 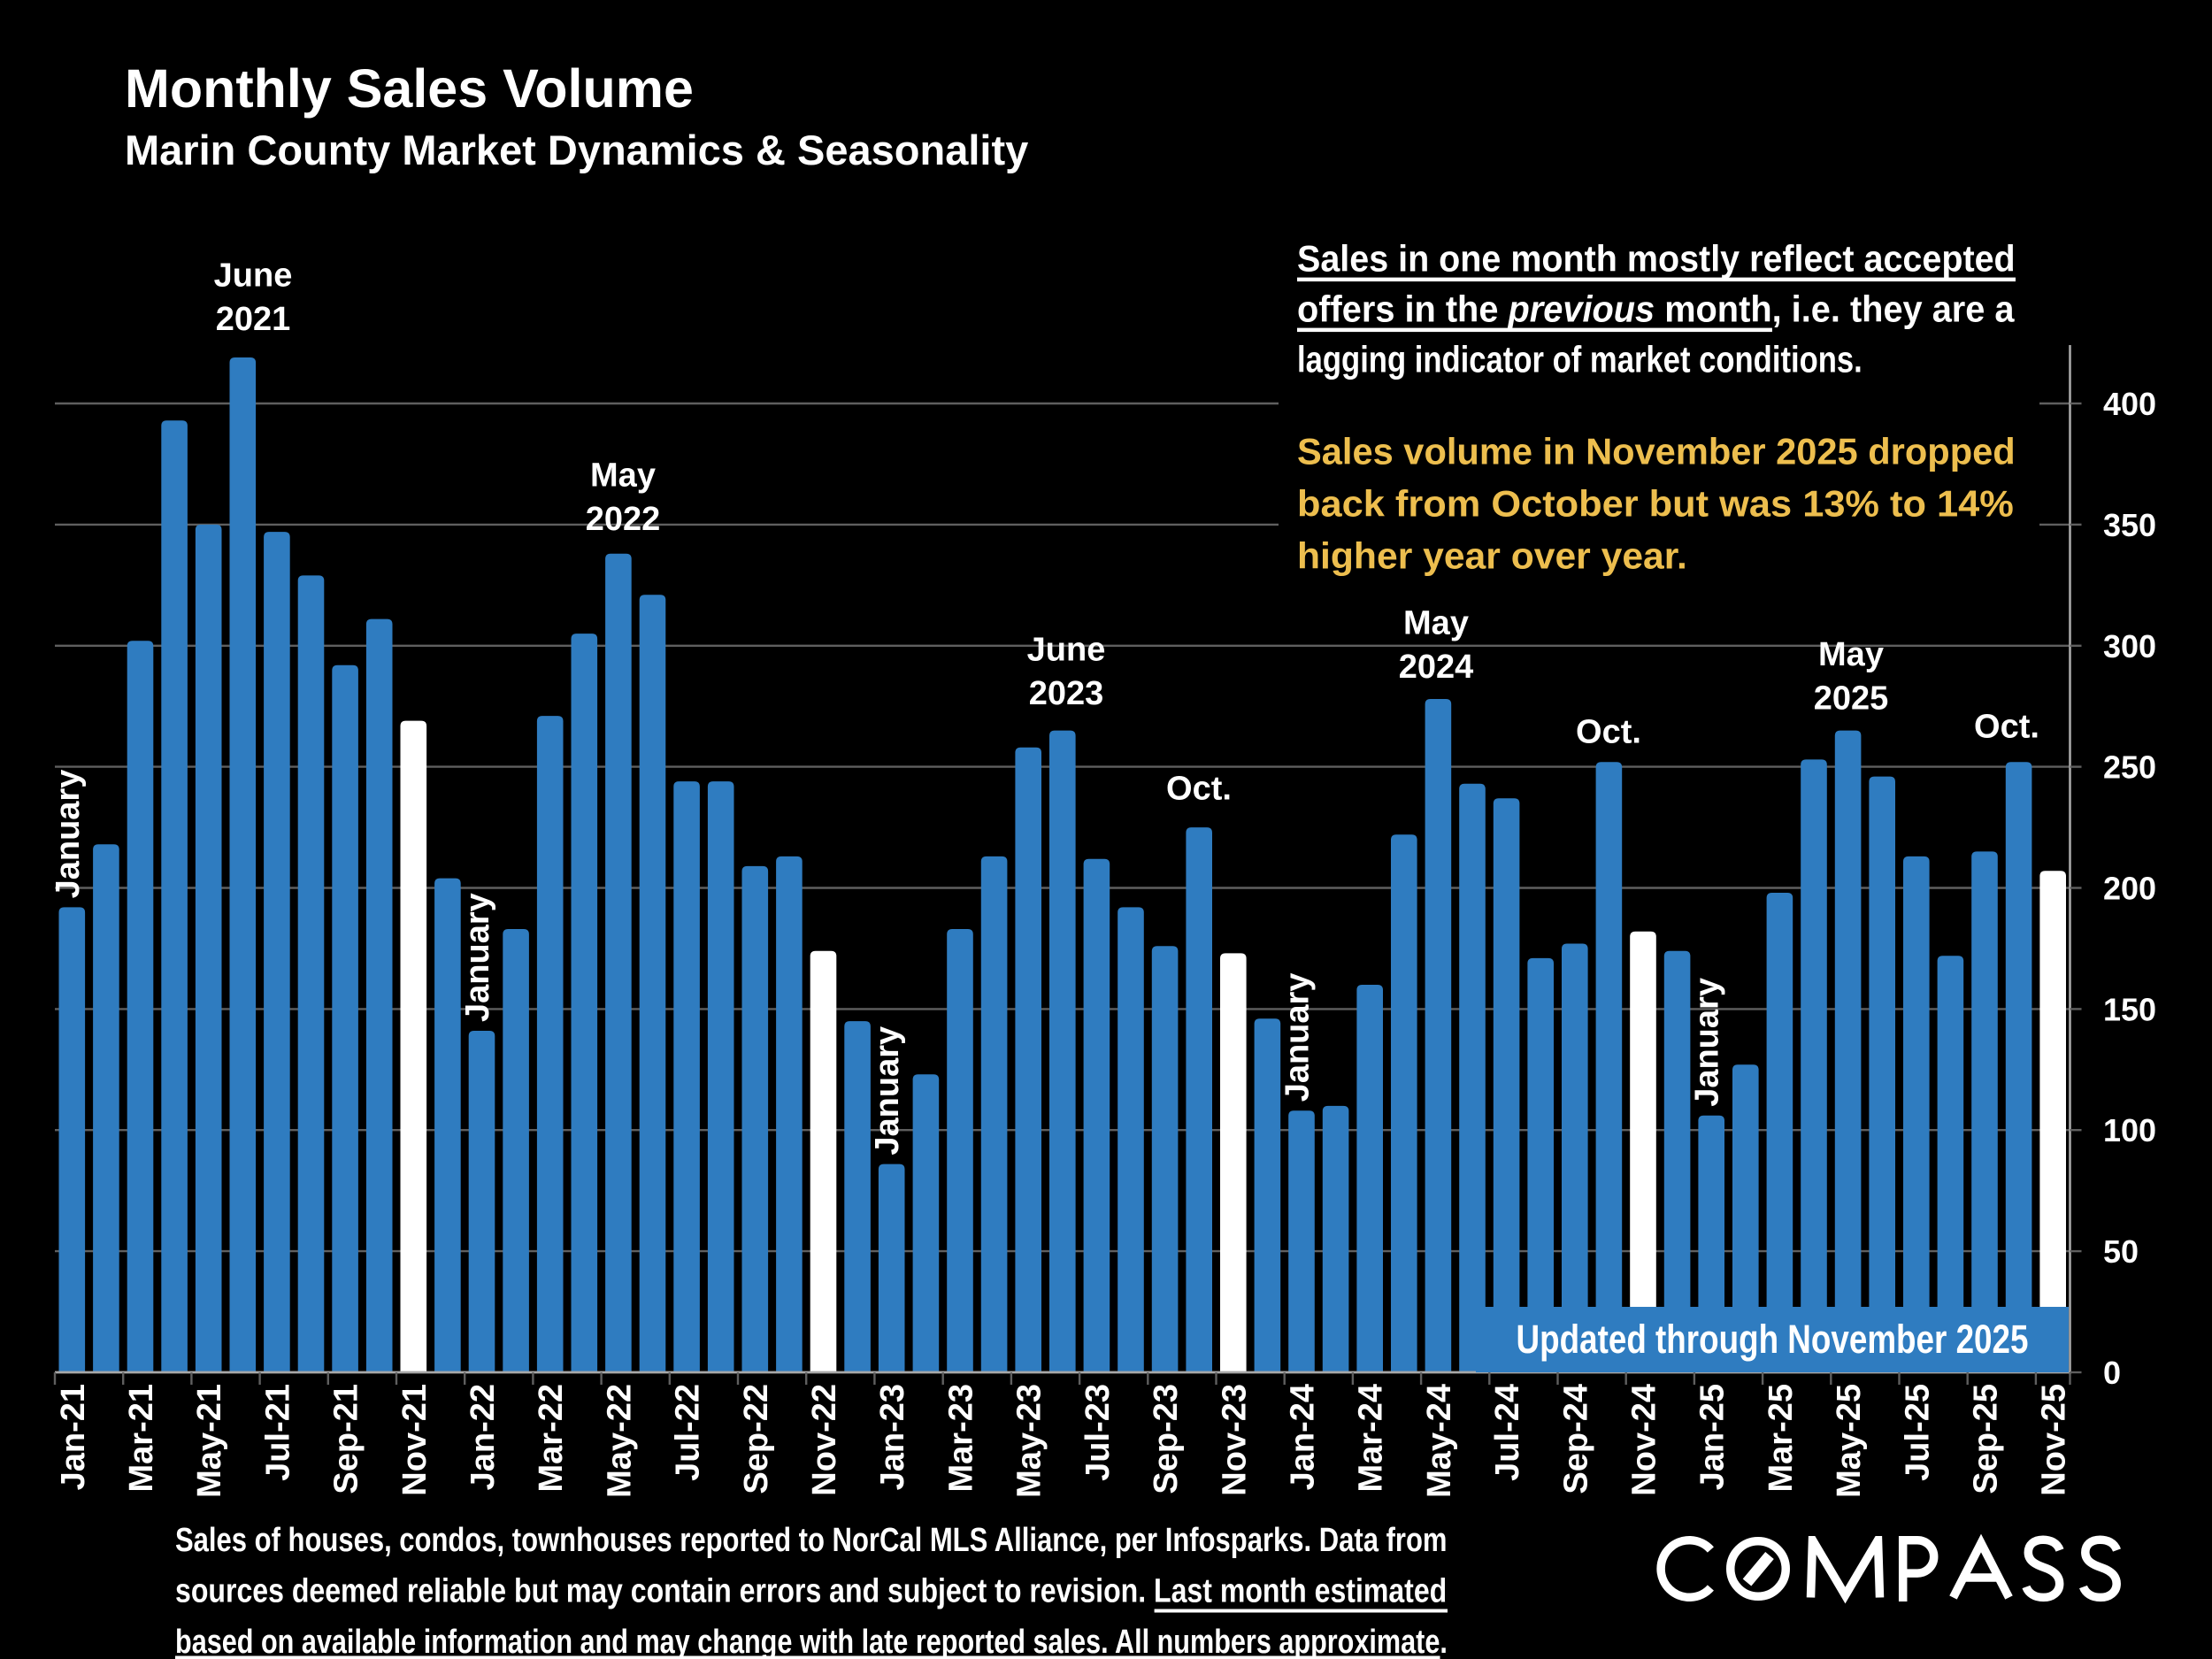 I want to click on svg-text: Sep-25, so click(x=1987, y=1439).